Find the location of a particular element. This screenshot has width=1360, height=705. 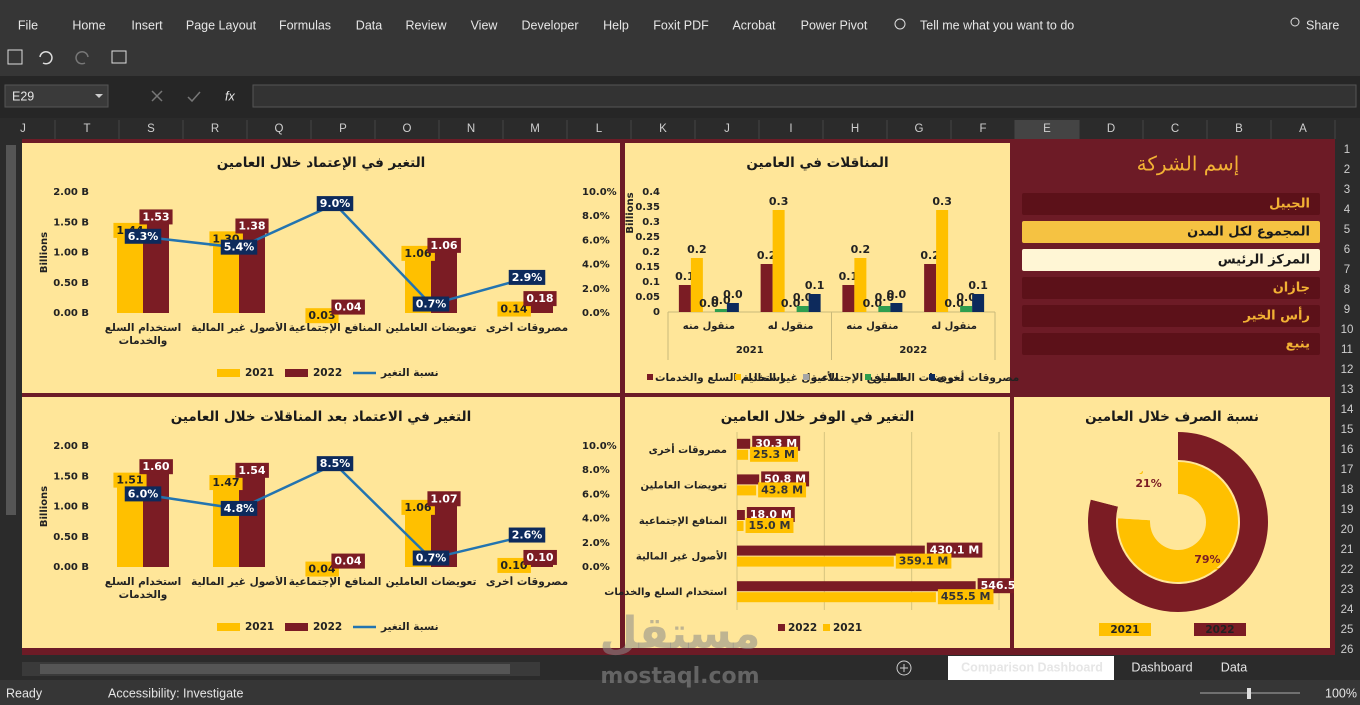

row-header: 5 is located at coordinates (1347, 230).